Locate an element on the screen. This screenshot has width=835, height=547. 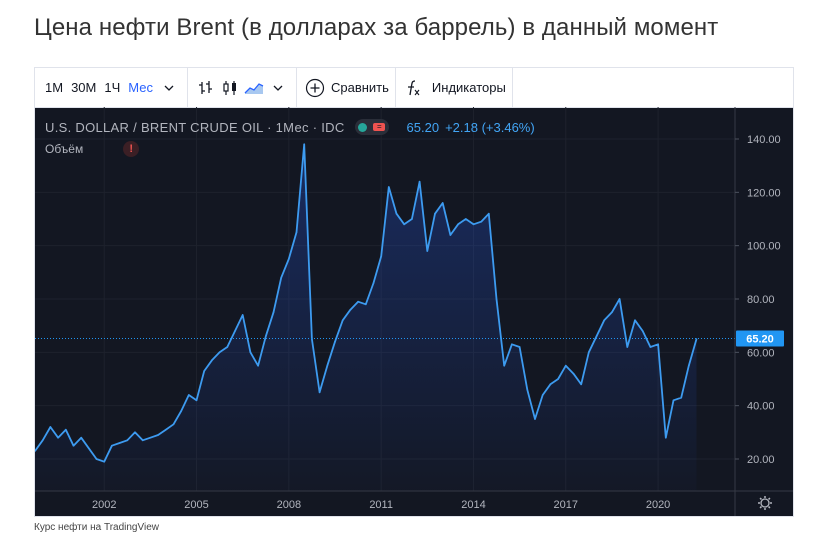
fx-icon is located at coordinates (414, 88).